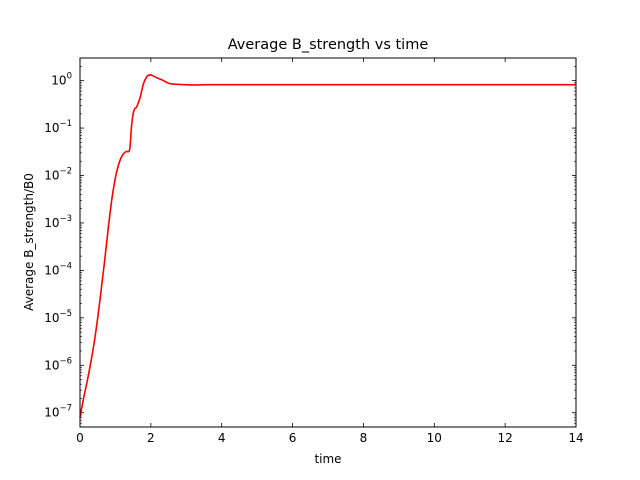  What do you see at coordinates (58, 412) in the screenshot?
I see `y-tick-label: 10⁻⁷` at bounding box center [58, 412].